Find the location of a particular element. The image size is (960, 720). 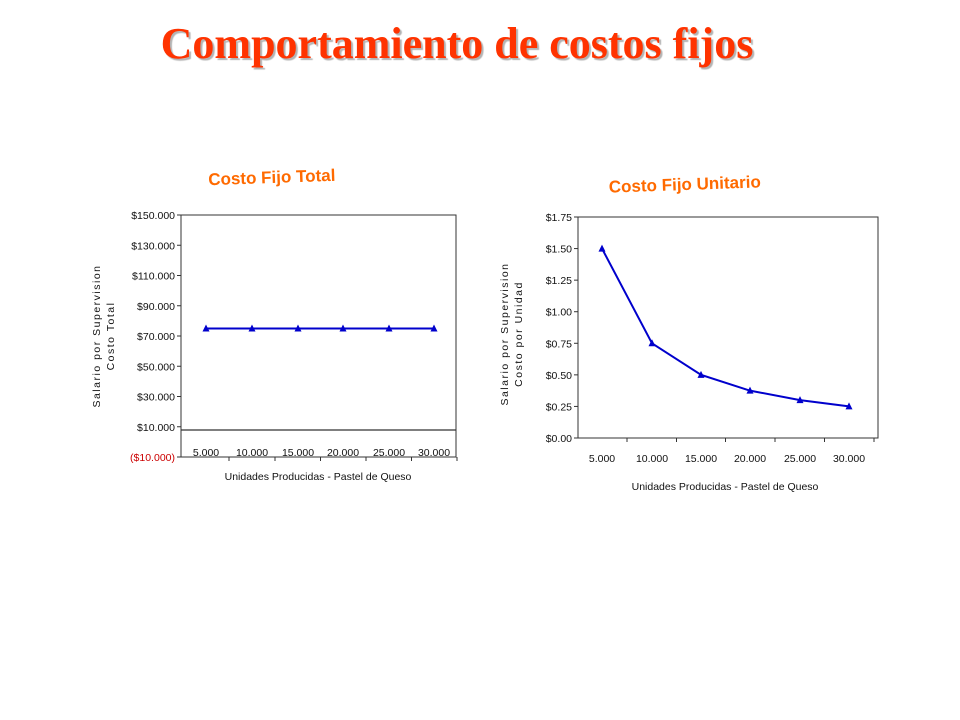

y-tick-label: $110.000 is located at coordinates (153, 277).